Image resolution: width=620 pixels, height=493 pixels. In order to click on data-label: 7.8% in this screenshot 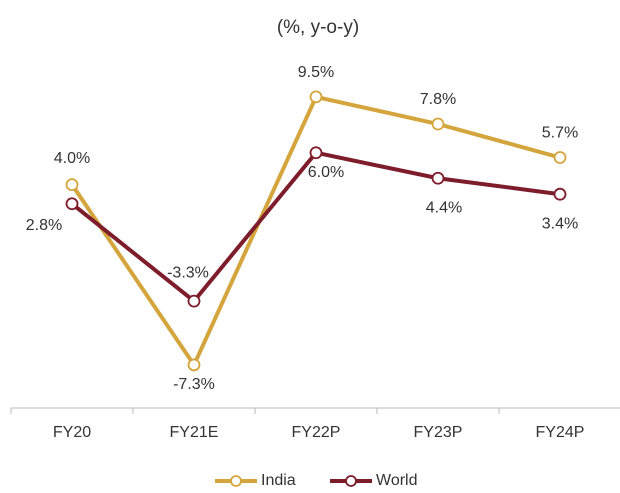, I will do `click(438, 99)`.